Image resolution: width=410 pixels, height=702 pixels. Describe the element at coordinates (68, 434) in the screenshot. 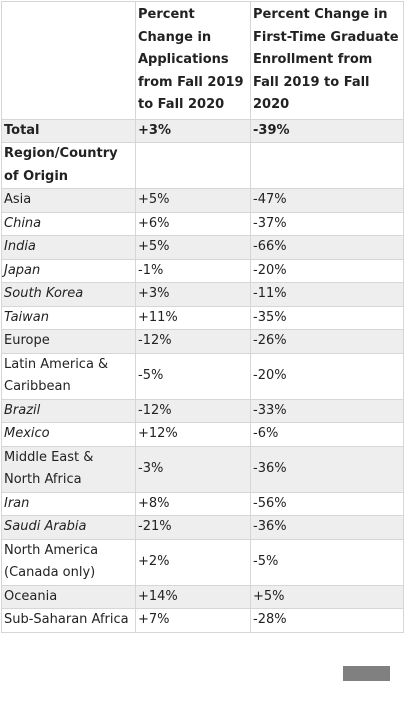

I see `table-cell: Mexico` at that location.